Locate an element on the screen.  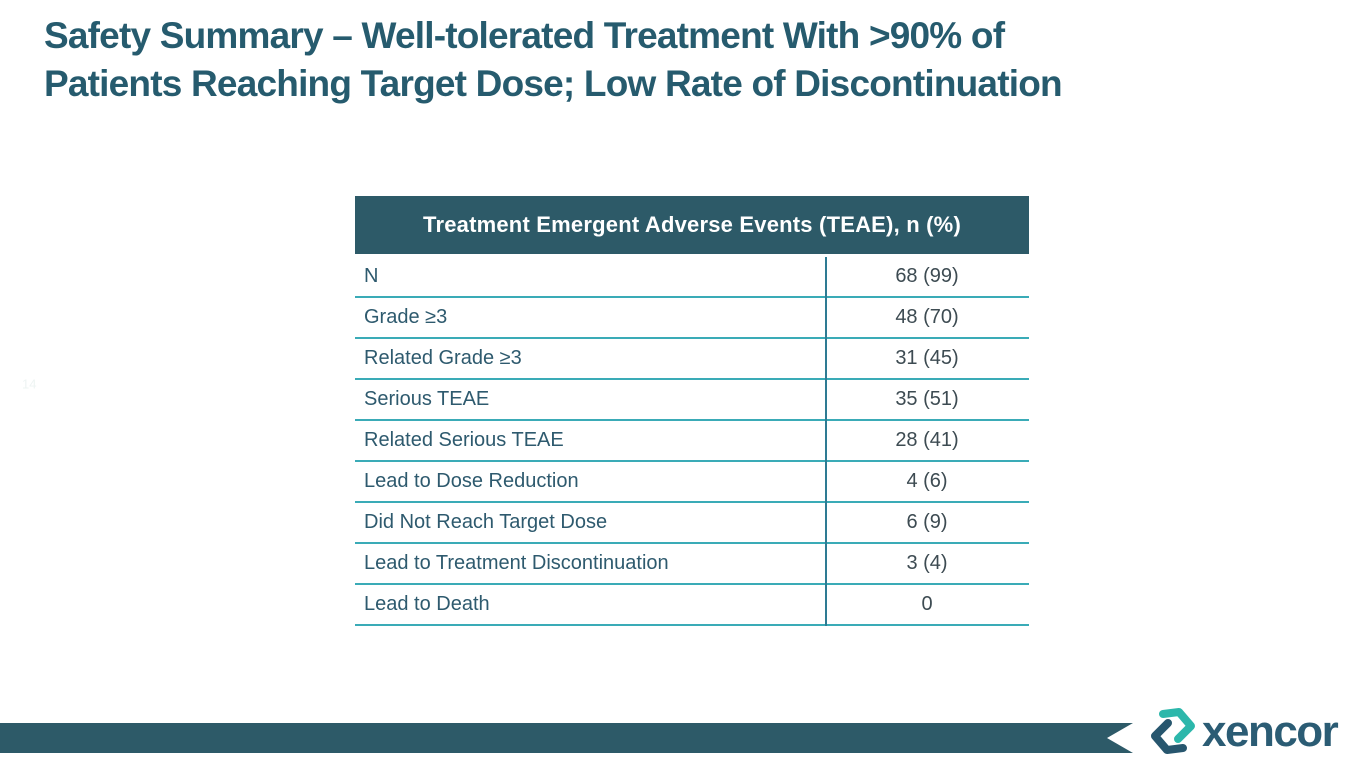
row-label: Lead to Dose Reduction is located at coordinates (471, 481).